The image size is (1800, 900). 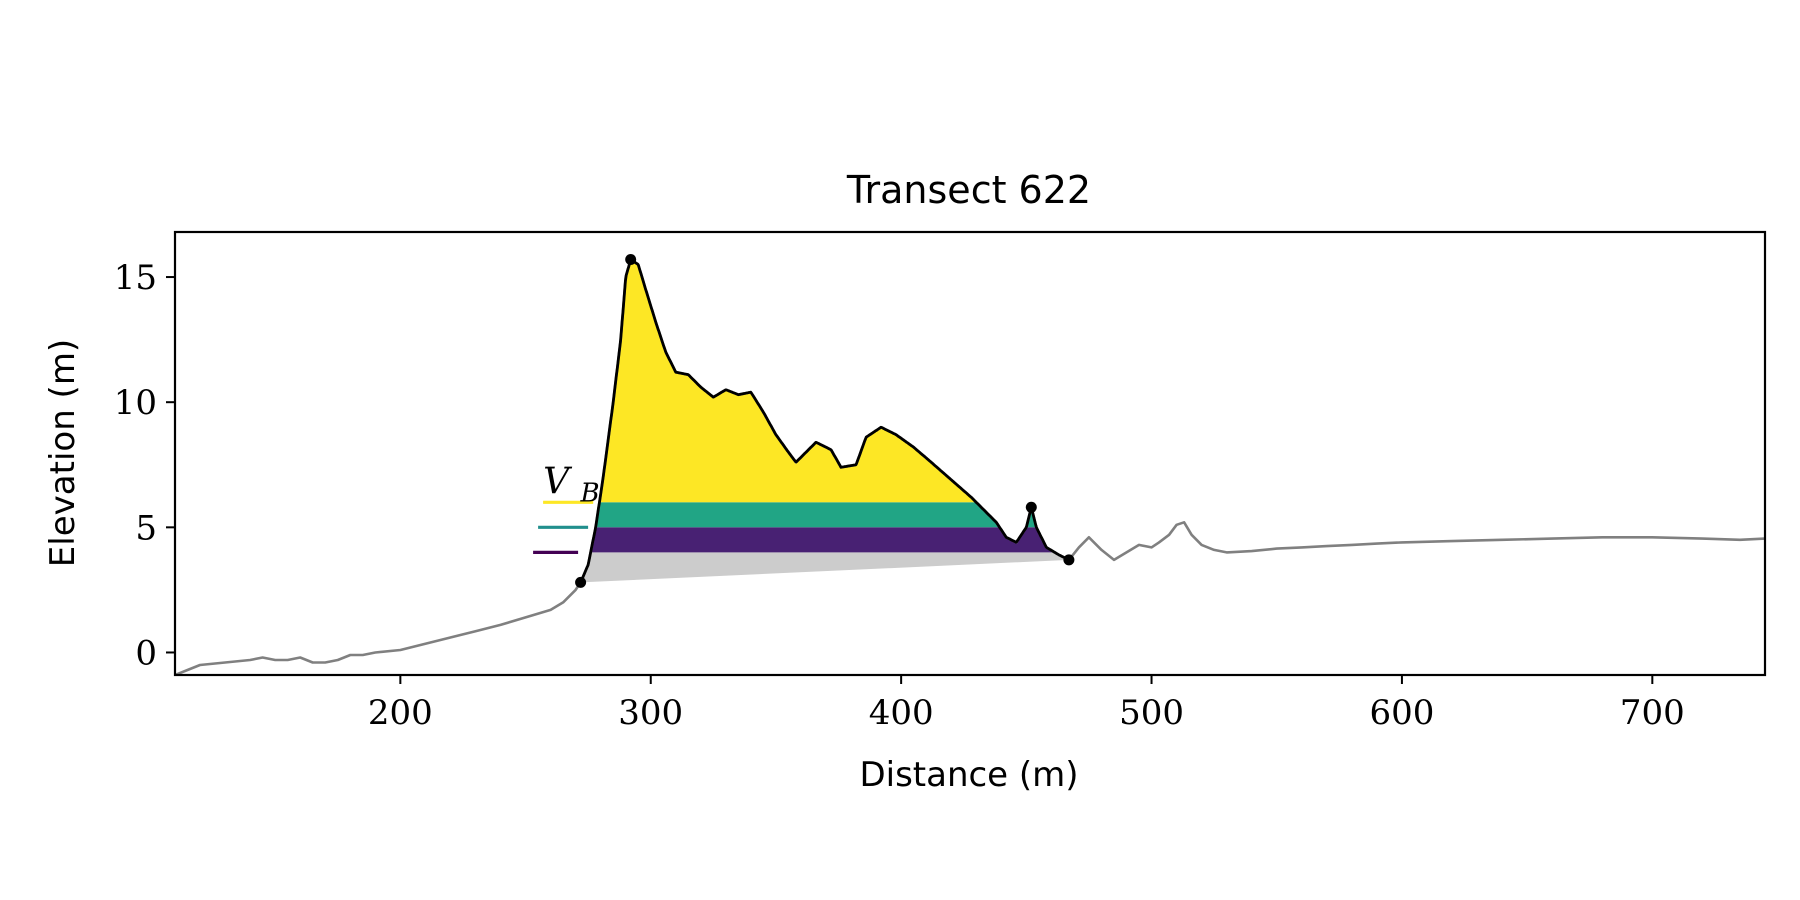 What do you see at coordinates (63, 453) in the screenshot?
I see `y-axis-label: Elevation (m)` at bounding box center [63, 453].